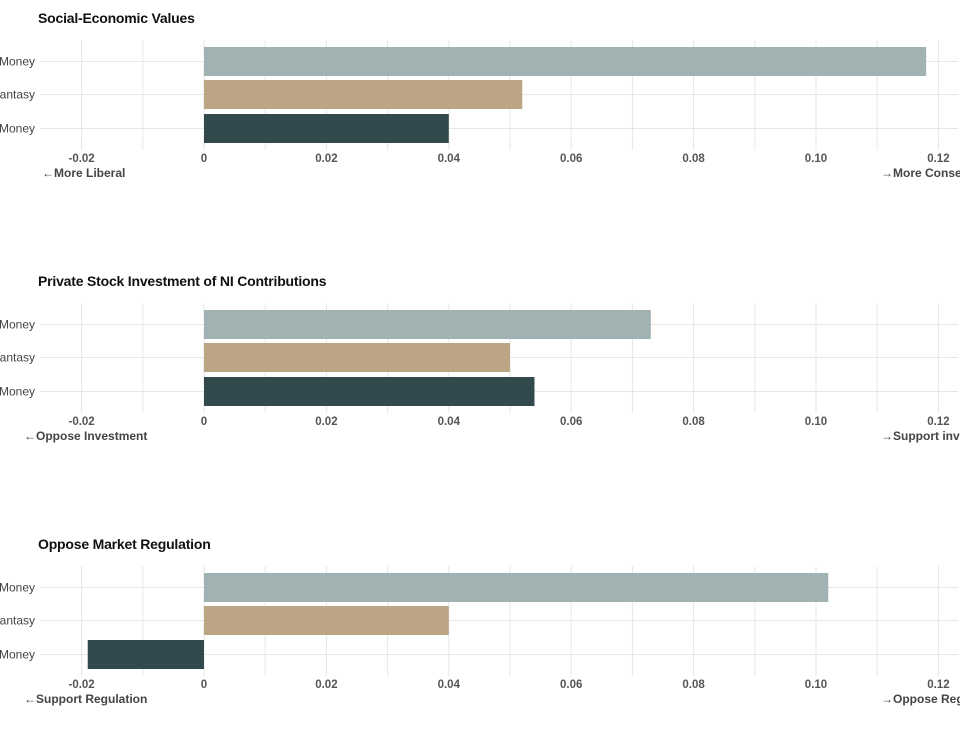  Describe the element at coordinates (116, 18) in the screenshot. I see `chart-title: Social-Economic Values` at that location.